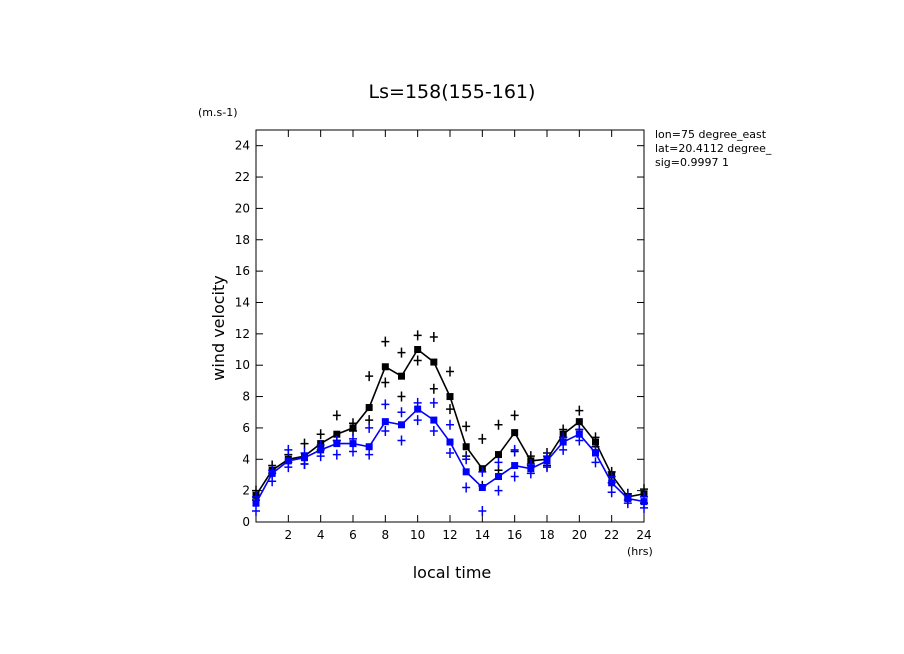 Image resolution: width=904 pixels, height=654 pixels. I want to click on y-tick-label: 20, so click(242, 208).